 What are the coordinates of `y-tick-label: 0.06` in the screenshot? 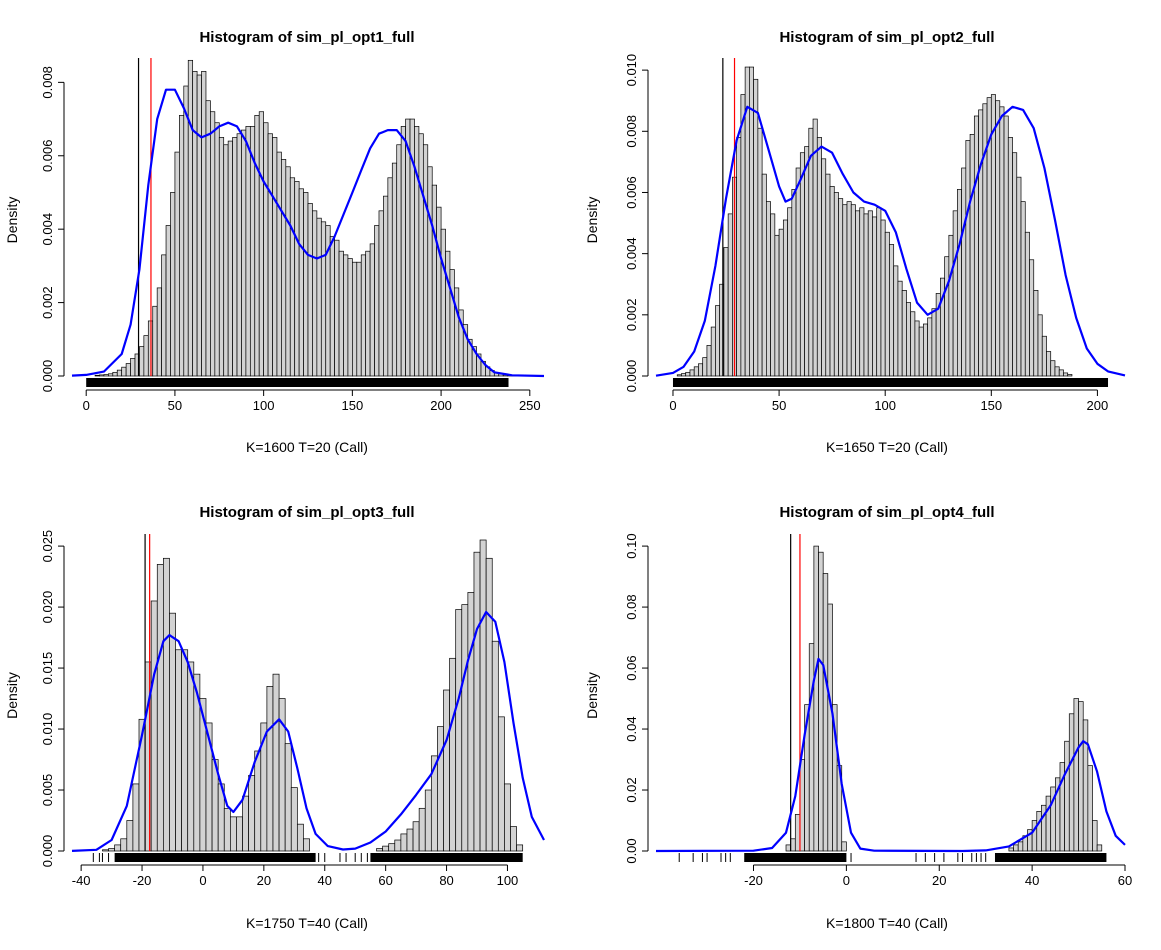 It's located at (631, 667).